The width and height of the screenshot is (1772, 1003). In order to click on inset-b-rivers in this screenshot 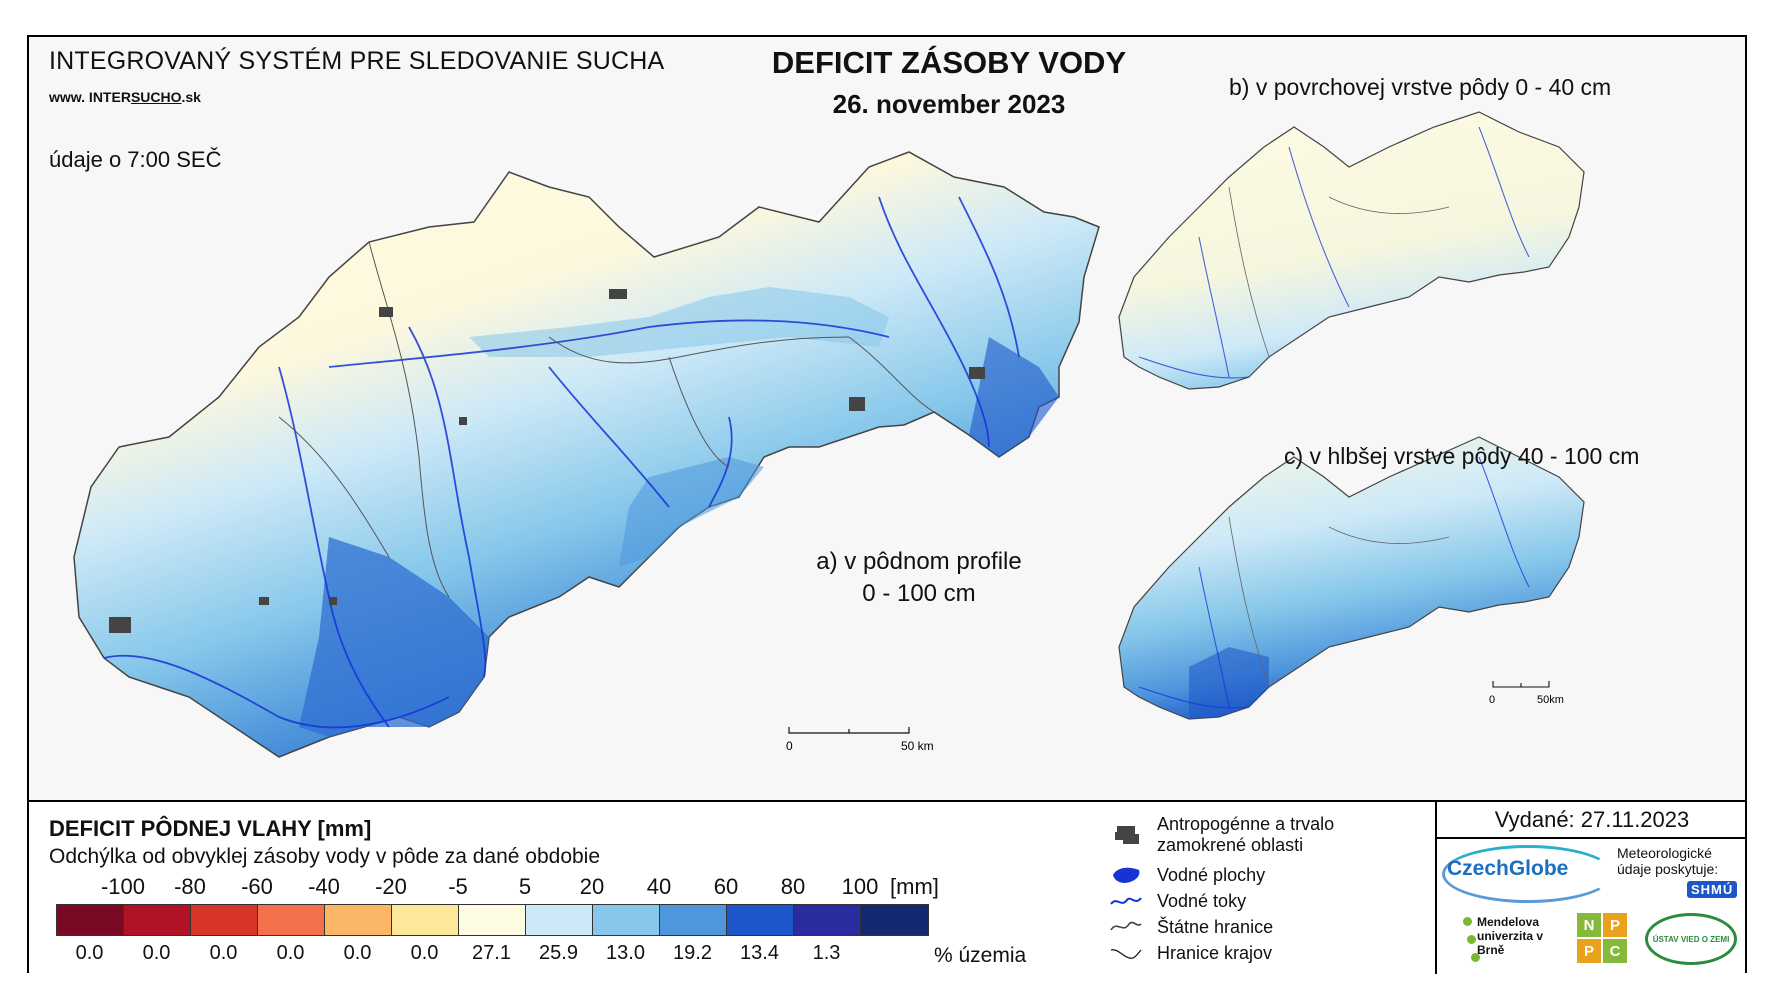, I will do `click(1334, 252)`.